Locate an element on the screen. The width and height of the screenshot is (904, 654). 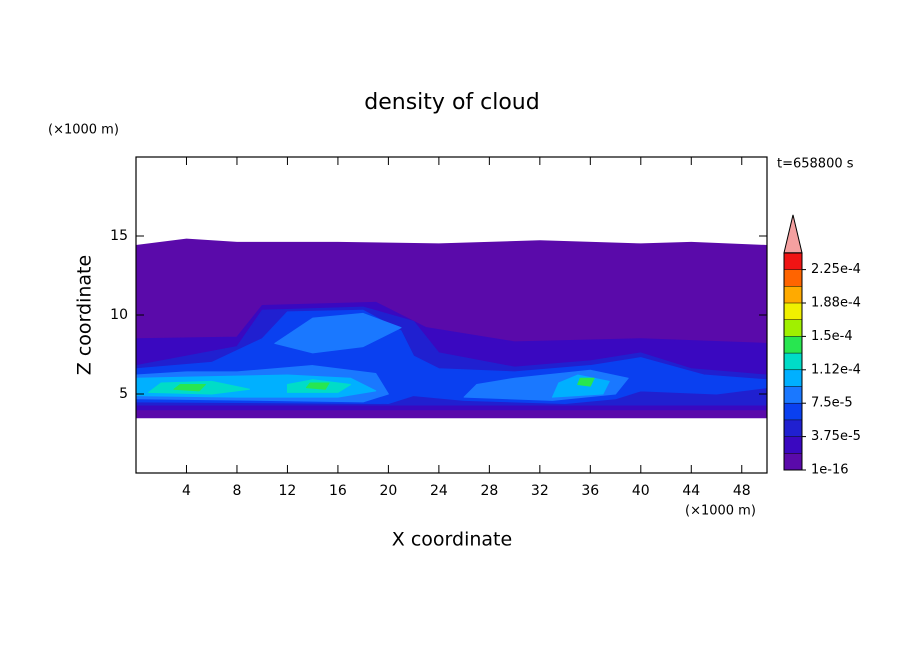
x-tick-label: 36 is located at coordinates (590, 491).